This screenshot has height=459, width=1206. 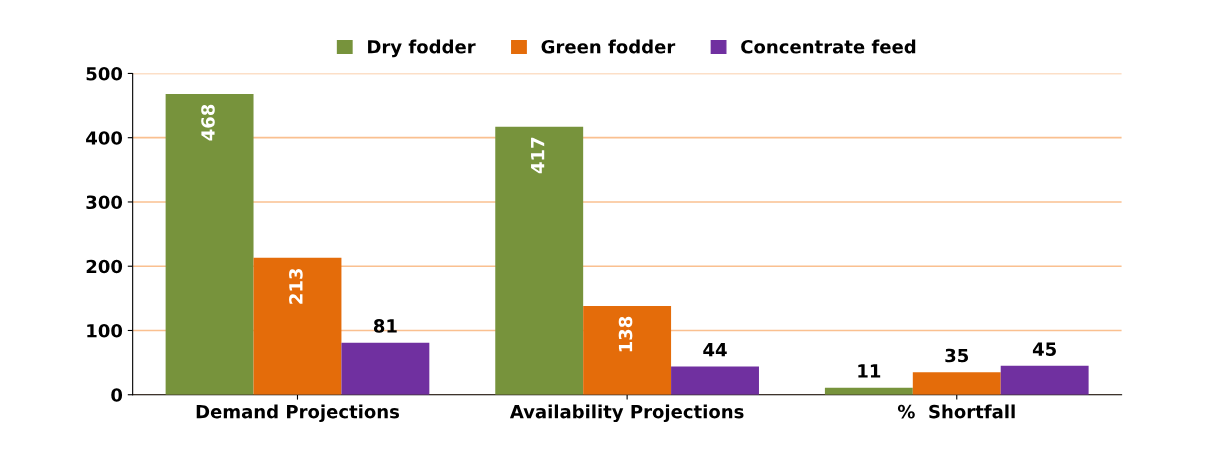 I want to click on y-tick-label: 400, so click(x=104, y=138).